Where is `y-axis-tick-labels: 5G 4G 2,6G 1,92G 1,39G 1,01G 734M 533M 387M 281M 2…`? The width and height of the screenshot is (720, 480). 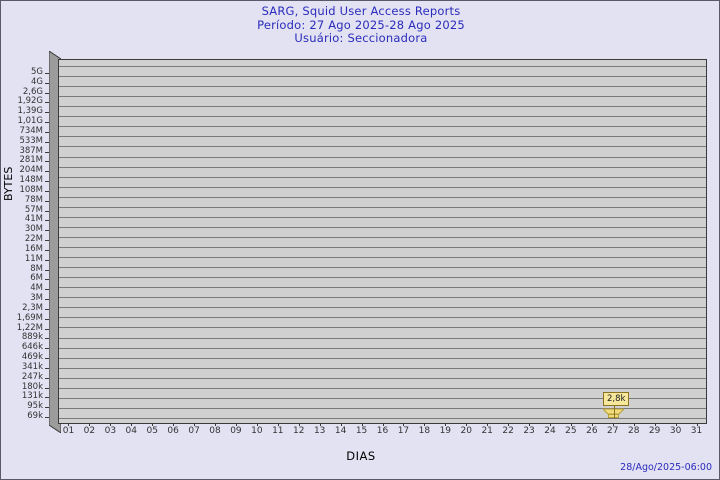 y-axis-tick-labels: 5G 4G 2,6G 1,92G 1,39G 1,01G 734M 533M 387M 281M 2… is located at coordinates (25, 242).